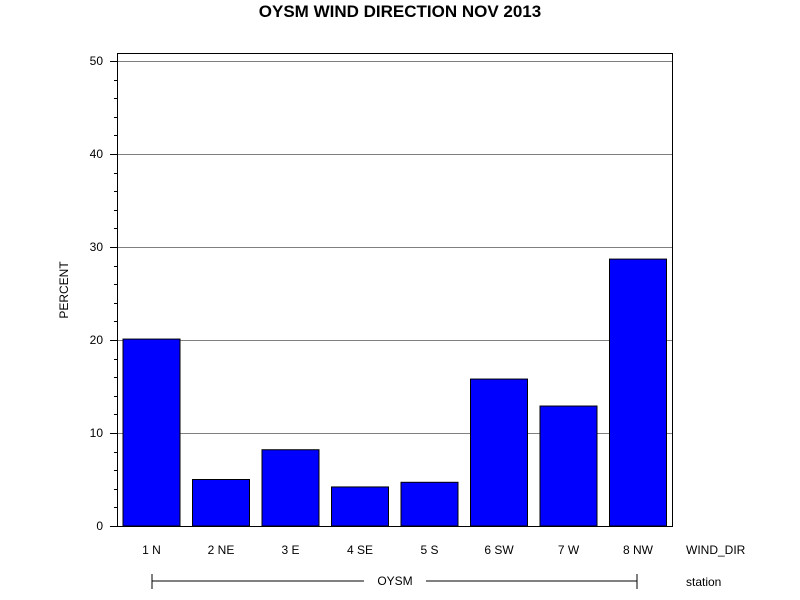 This screenshot has width=800, height=600. Describe the element at coordinates (221, 550) in the screenshot. I see `x-tick-label: 2 NE` at that location.